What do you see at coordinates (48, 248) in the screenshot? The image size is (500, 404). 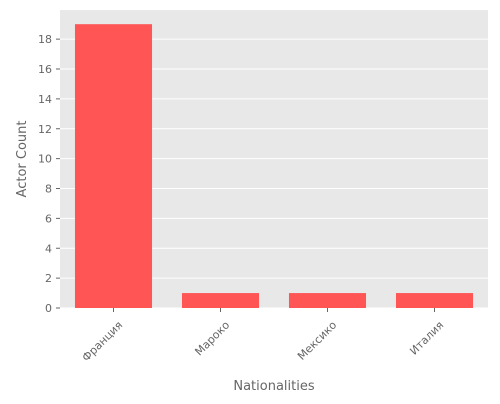 I see `y-tick-label: 4` at bounding box center [48, 248].